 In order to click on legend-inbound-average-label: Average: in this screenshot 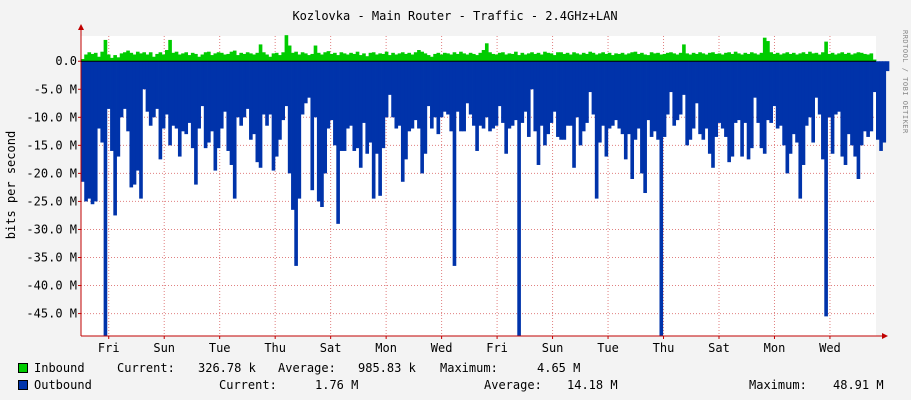, I will do `click(307, 368)`.